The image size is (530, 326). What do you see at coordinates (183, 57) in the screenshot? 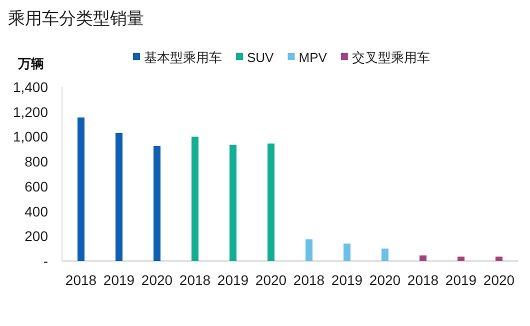
I see `legend-label: 基本型乘用车` at bounding box center [183, 57].